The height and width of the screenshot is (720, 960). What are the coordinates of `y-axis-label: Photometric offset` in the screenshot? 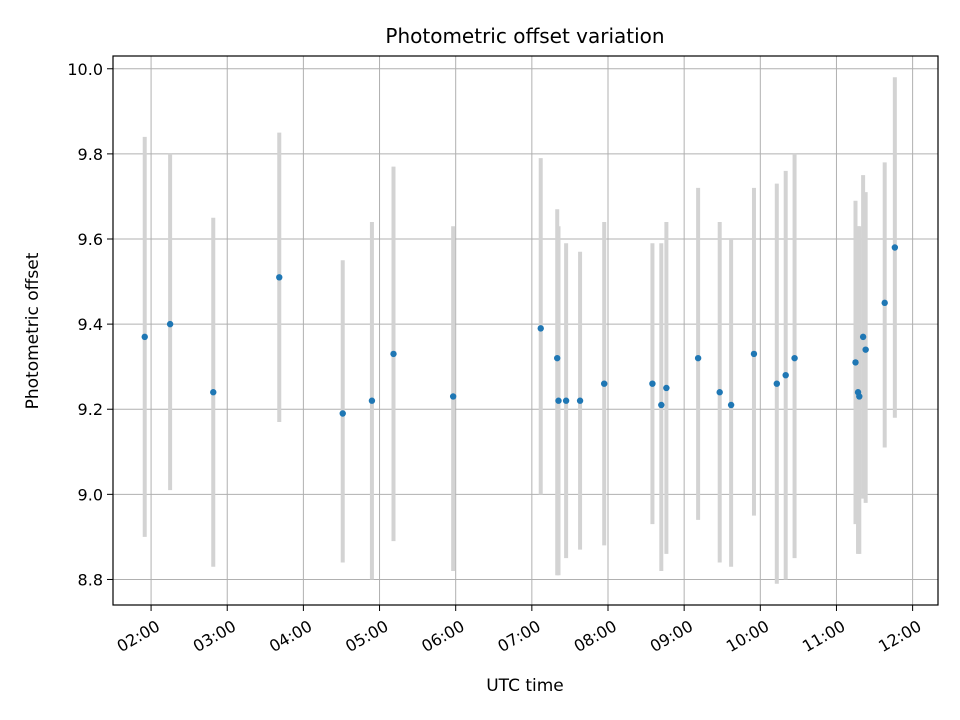 It's located at (33, 330).